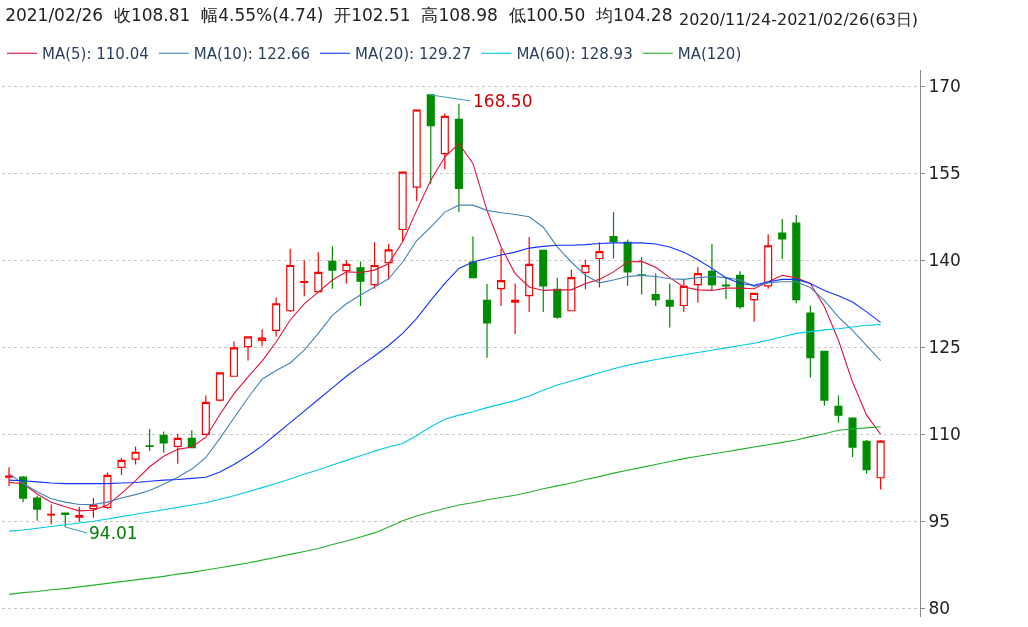  Describe the element at coordinates (799, 19) in the screenshot. I see `chart-subtitle: 2020/11/24-2021/02/26(63日)` at that location.